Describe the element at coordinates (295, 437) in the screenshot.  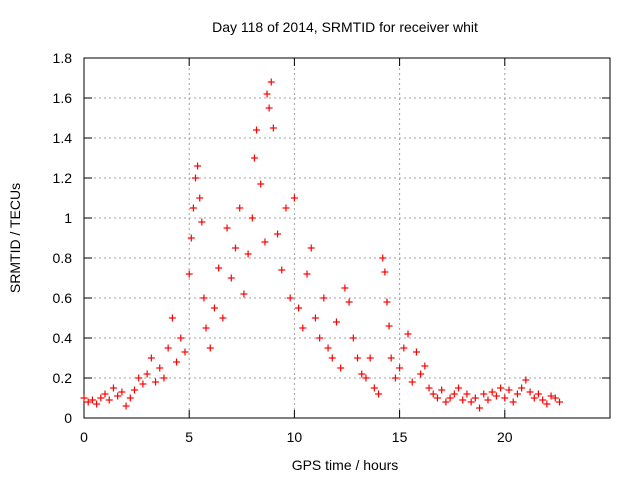
I see `x-tick-label: 10` at that location.